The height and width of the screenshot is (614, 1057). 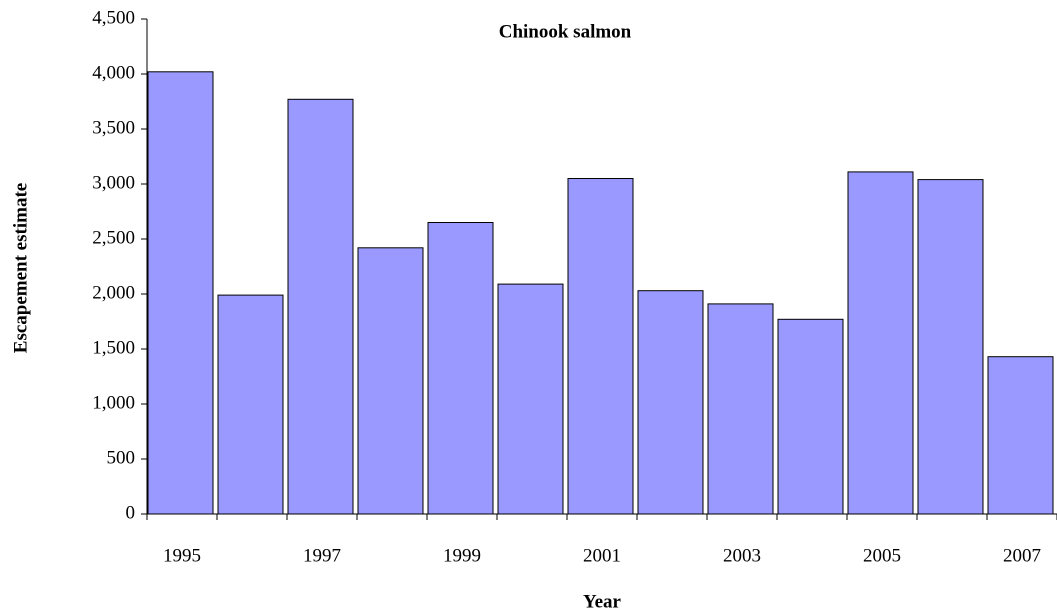 What do you see at coordinates (113, 182) in the screenshot?
I see `y-tick-label: 3,000` at bounding box center [113, 182].